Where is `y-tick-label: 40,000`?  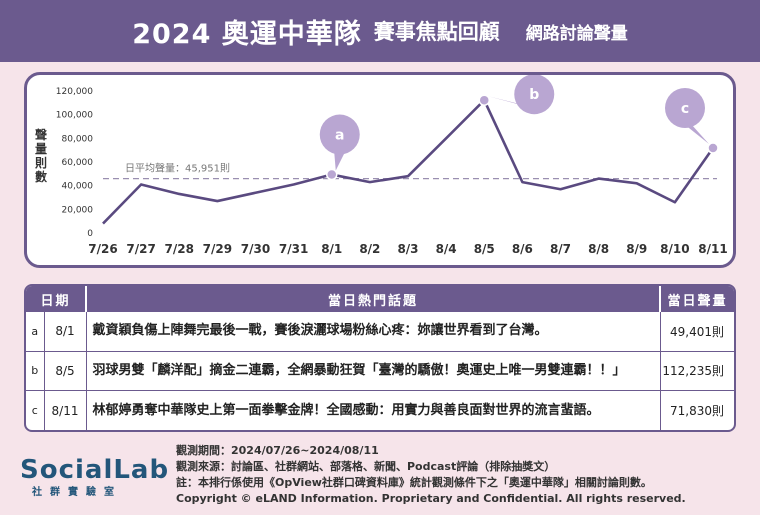 y-tick-label: 40,000 is located at coordinates (78, 187).